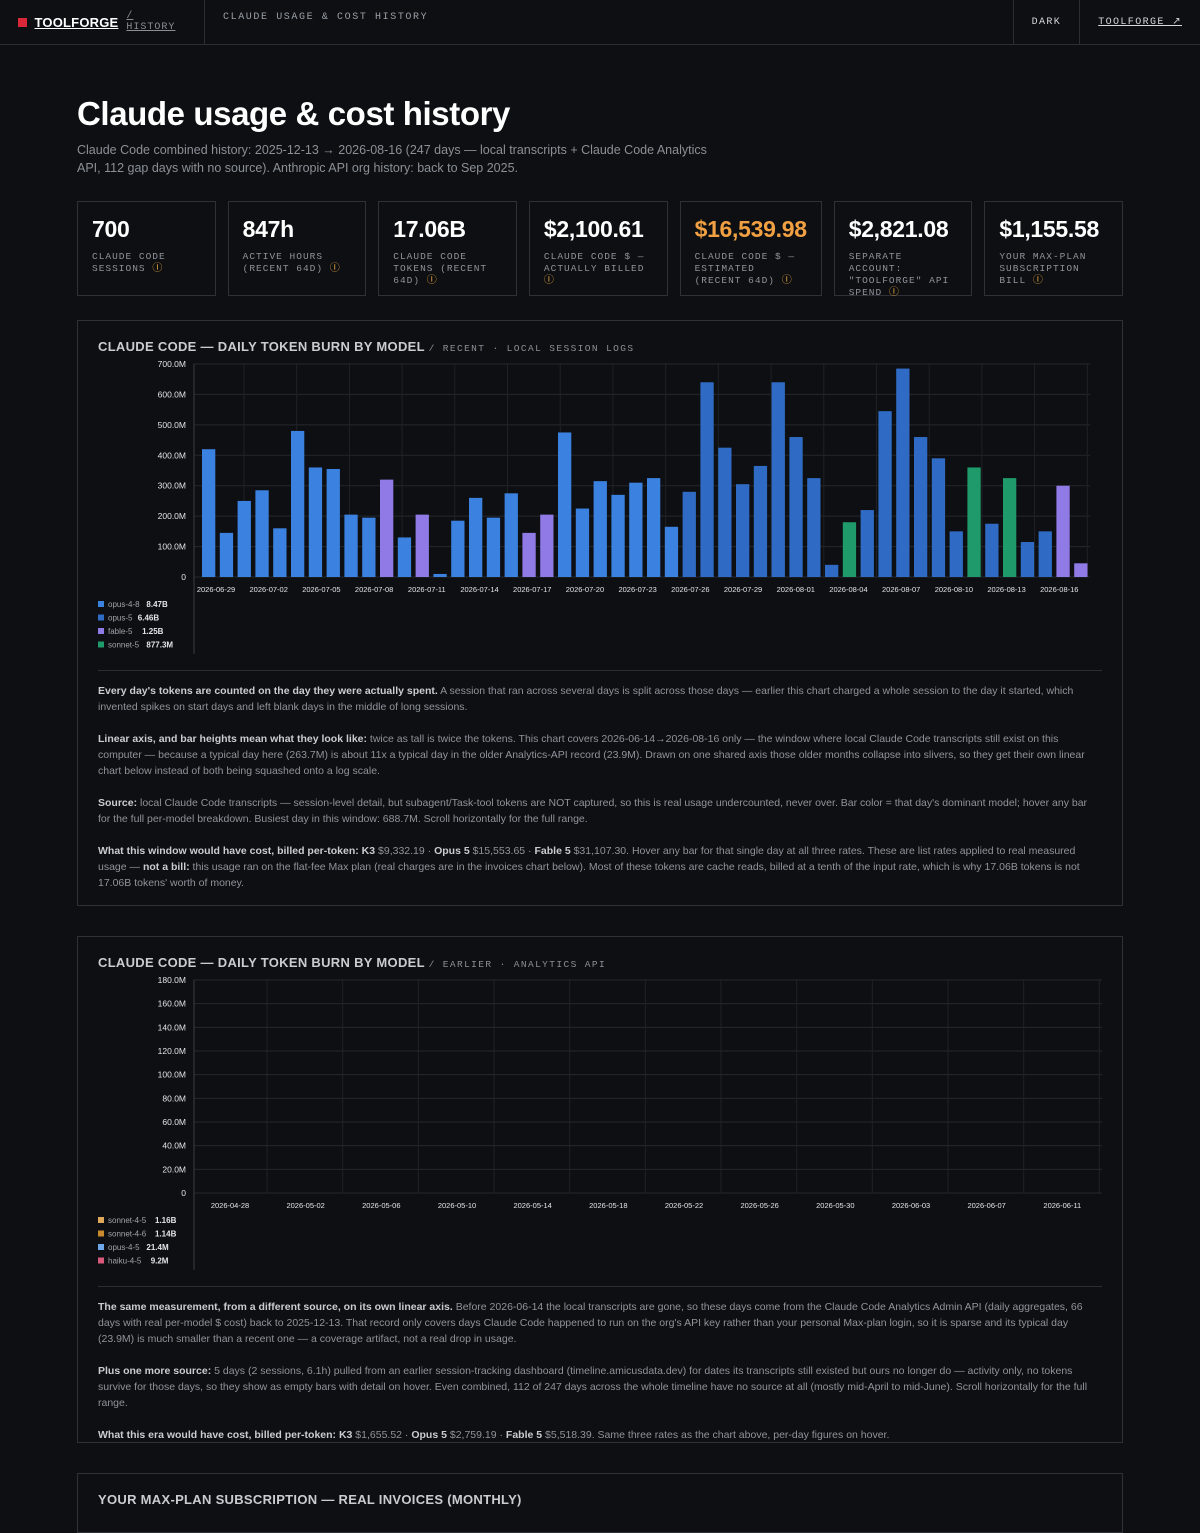 This screenshot has width=1200, height=1533. Describe the element at coordinates (1006, 589) in the screenshot. I see `x-tick-label: 2026-08-13` at that location.